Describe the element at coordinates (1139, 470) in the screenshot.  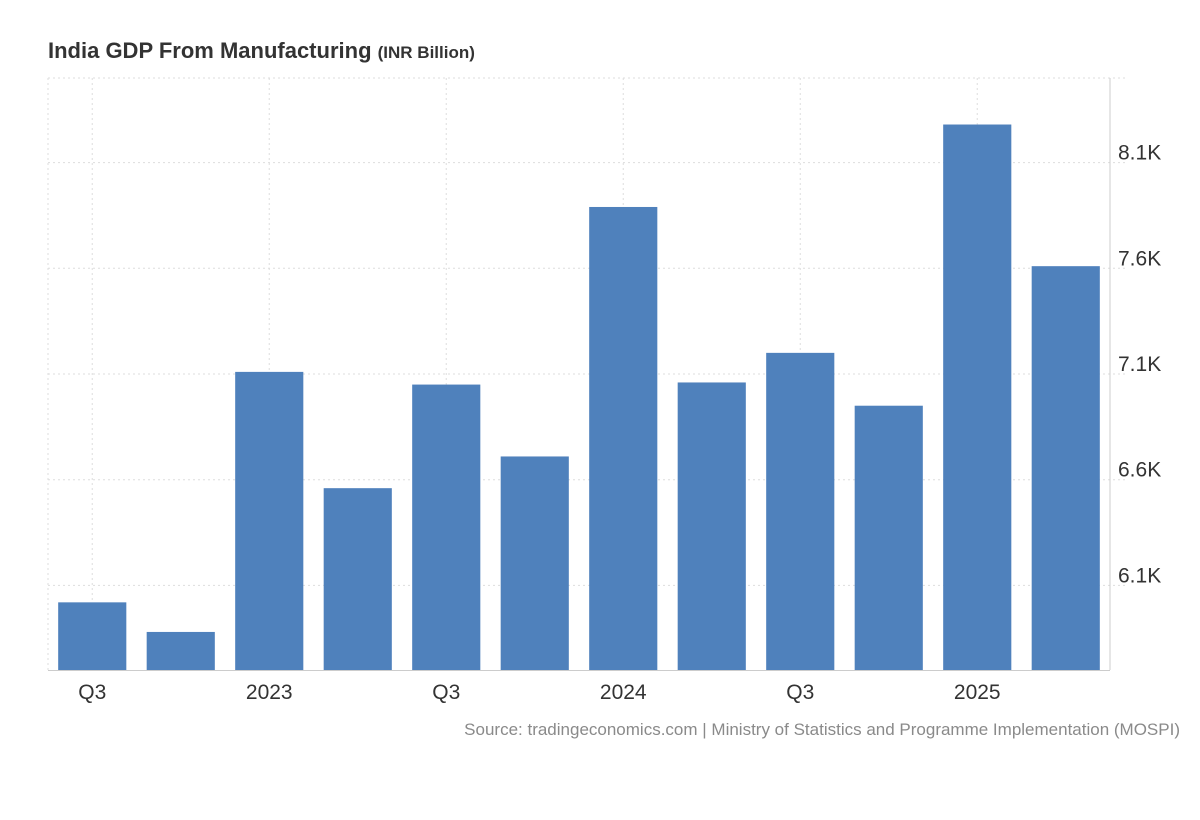
I see `y-tick-label: 6.6K` at that location.